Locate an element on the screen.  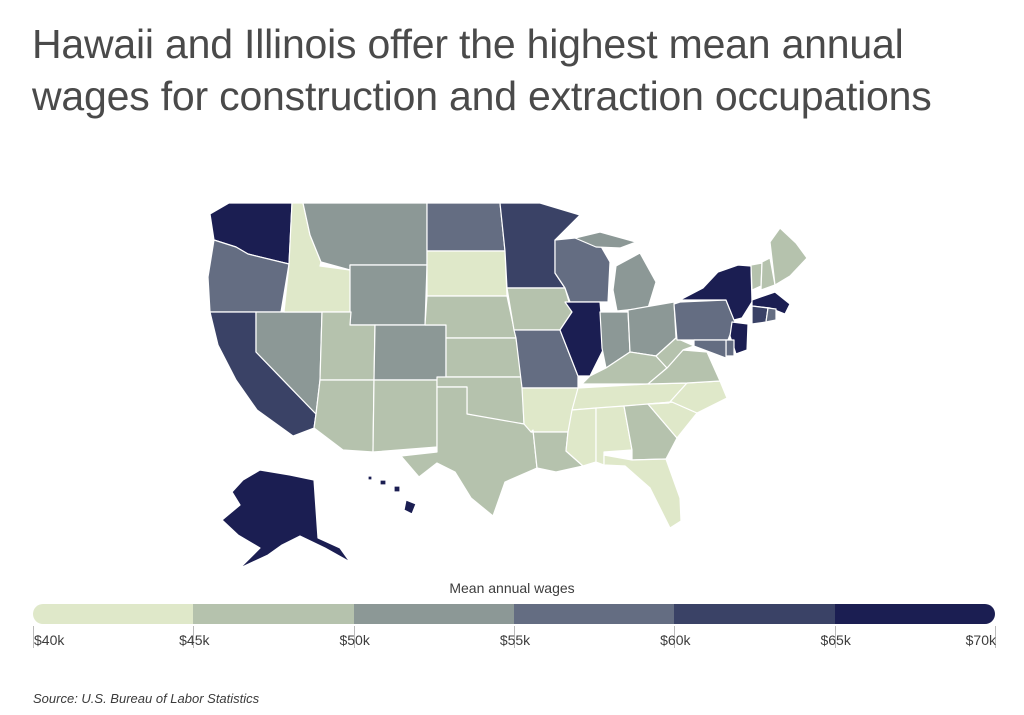
legend-ticks: $40k $45k $50k $55k $60k $65k $70k is located at coordinates (515, 638).